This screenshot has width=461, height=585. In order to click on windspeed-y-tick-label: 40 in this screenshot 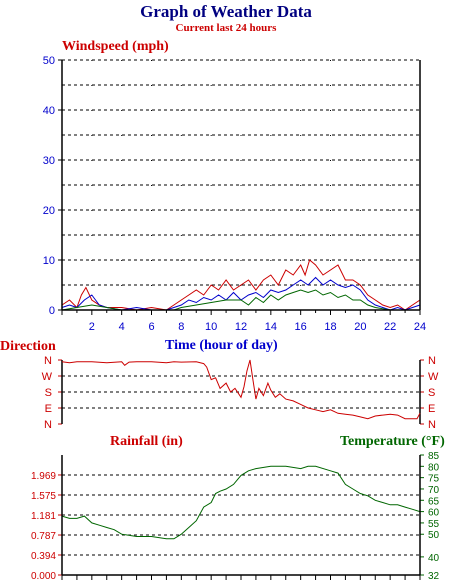, I will do `click(49, 111)`.